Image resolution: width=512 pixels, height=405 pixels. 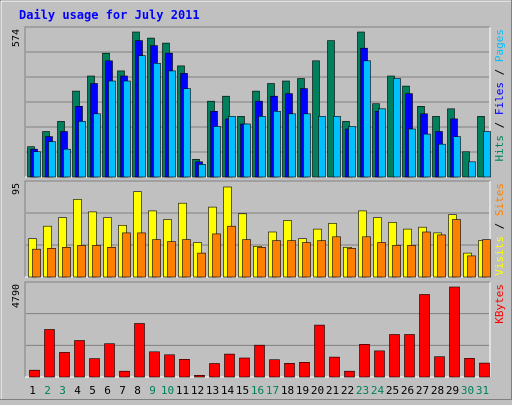 What do you see at coordinates (287, 390) in the screenshot?
I see `x-tick-day-18: 18` at bounding box center [287, 390].